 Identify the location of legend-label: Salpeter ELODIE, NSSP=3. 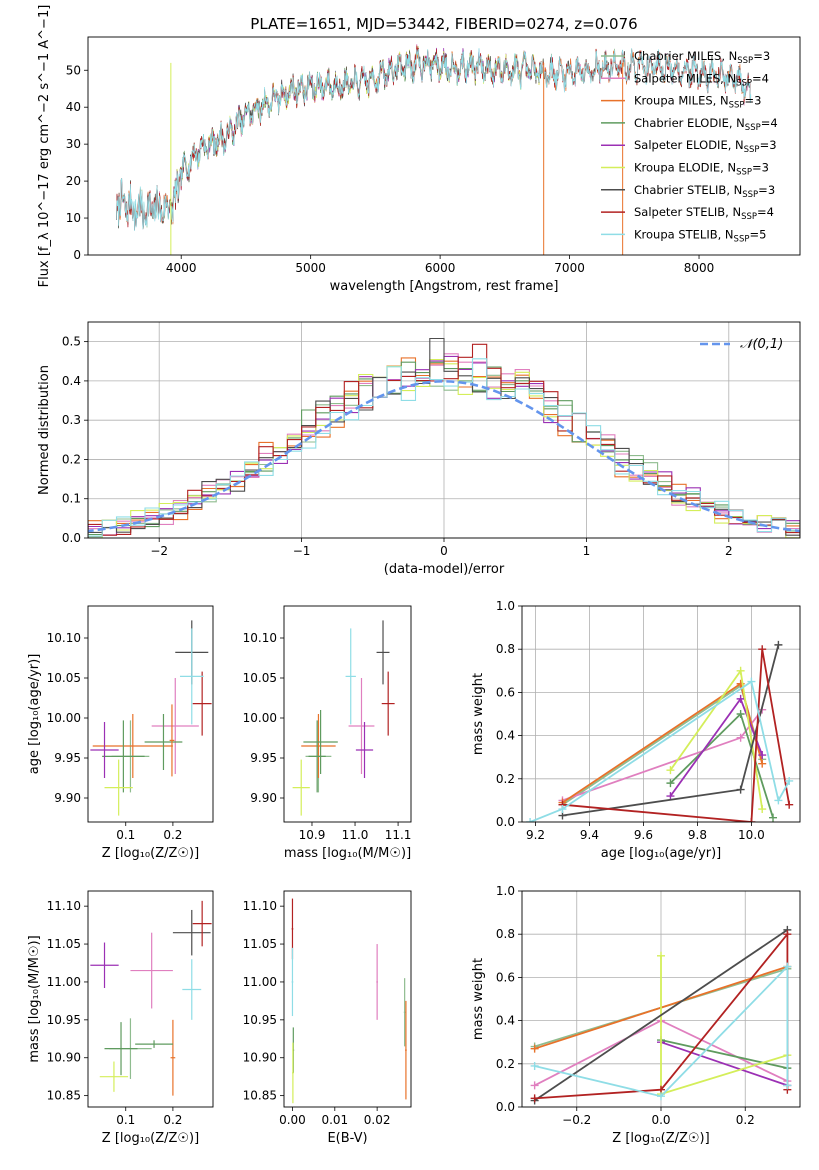
(705, 146).